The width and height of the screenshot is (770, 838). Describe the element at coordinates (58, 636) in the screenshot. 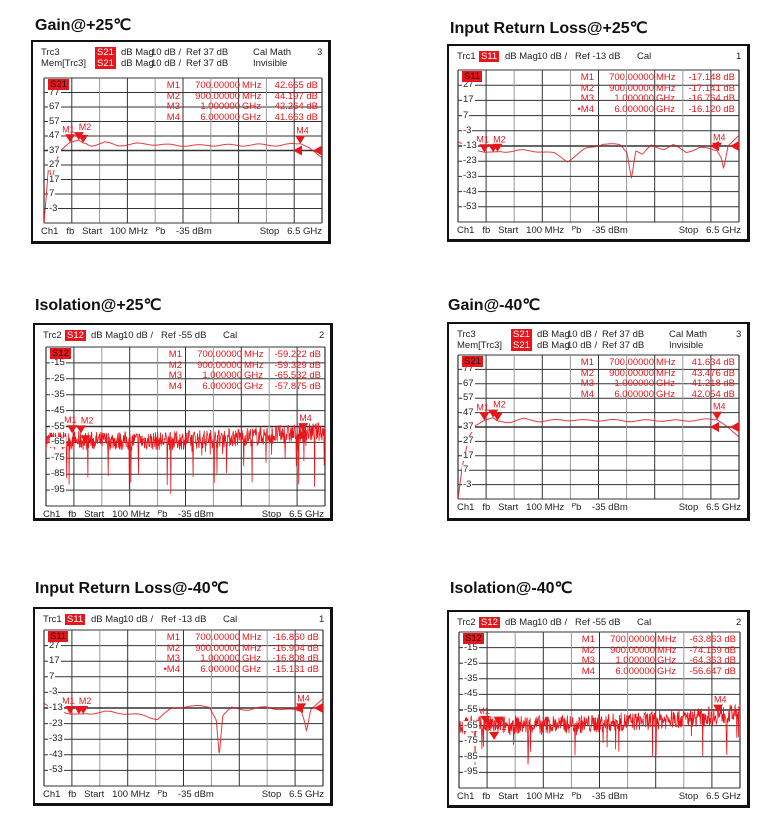

I see `trace-badge: S11` at that location.